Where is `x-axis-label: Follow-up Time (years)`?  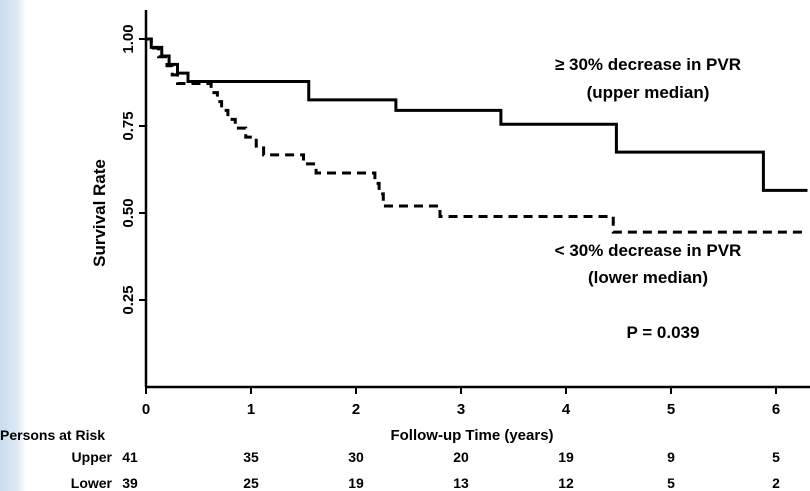
x-axis-label: Follow-up Time (years) is located at coordinates (471, 435).